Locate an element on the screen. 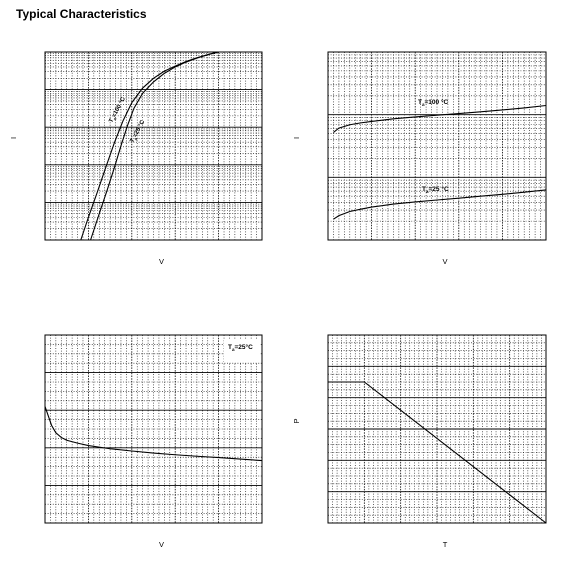 This screenshot has height=562, width=564. grid-forward is located at coordinates (153, 146).